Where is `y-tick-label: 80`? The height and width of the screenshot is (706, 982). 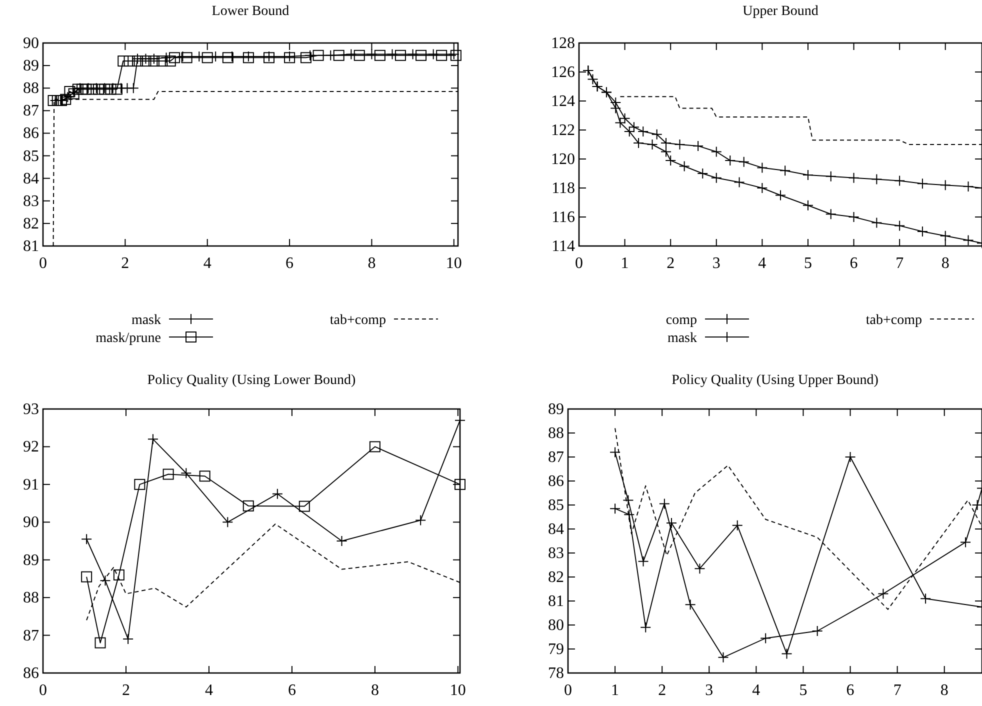
y-tick-label: 80 is located at coordinates (556, 625).